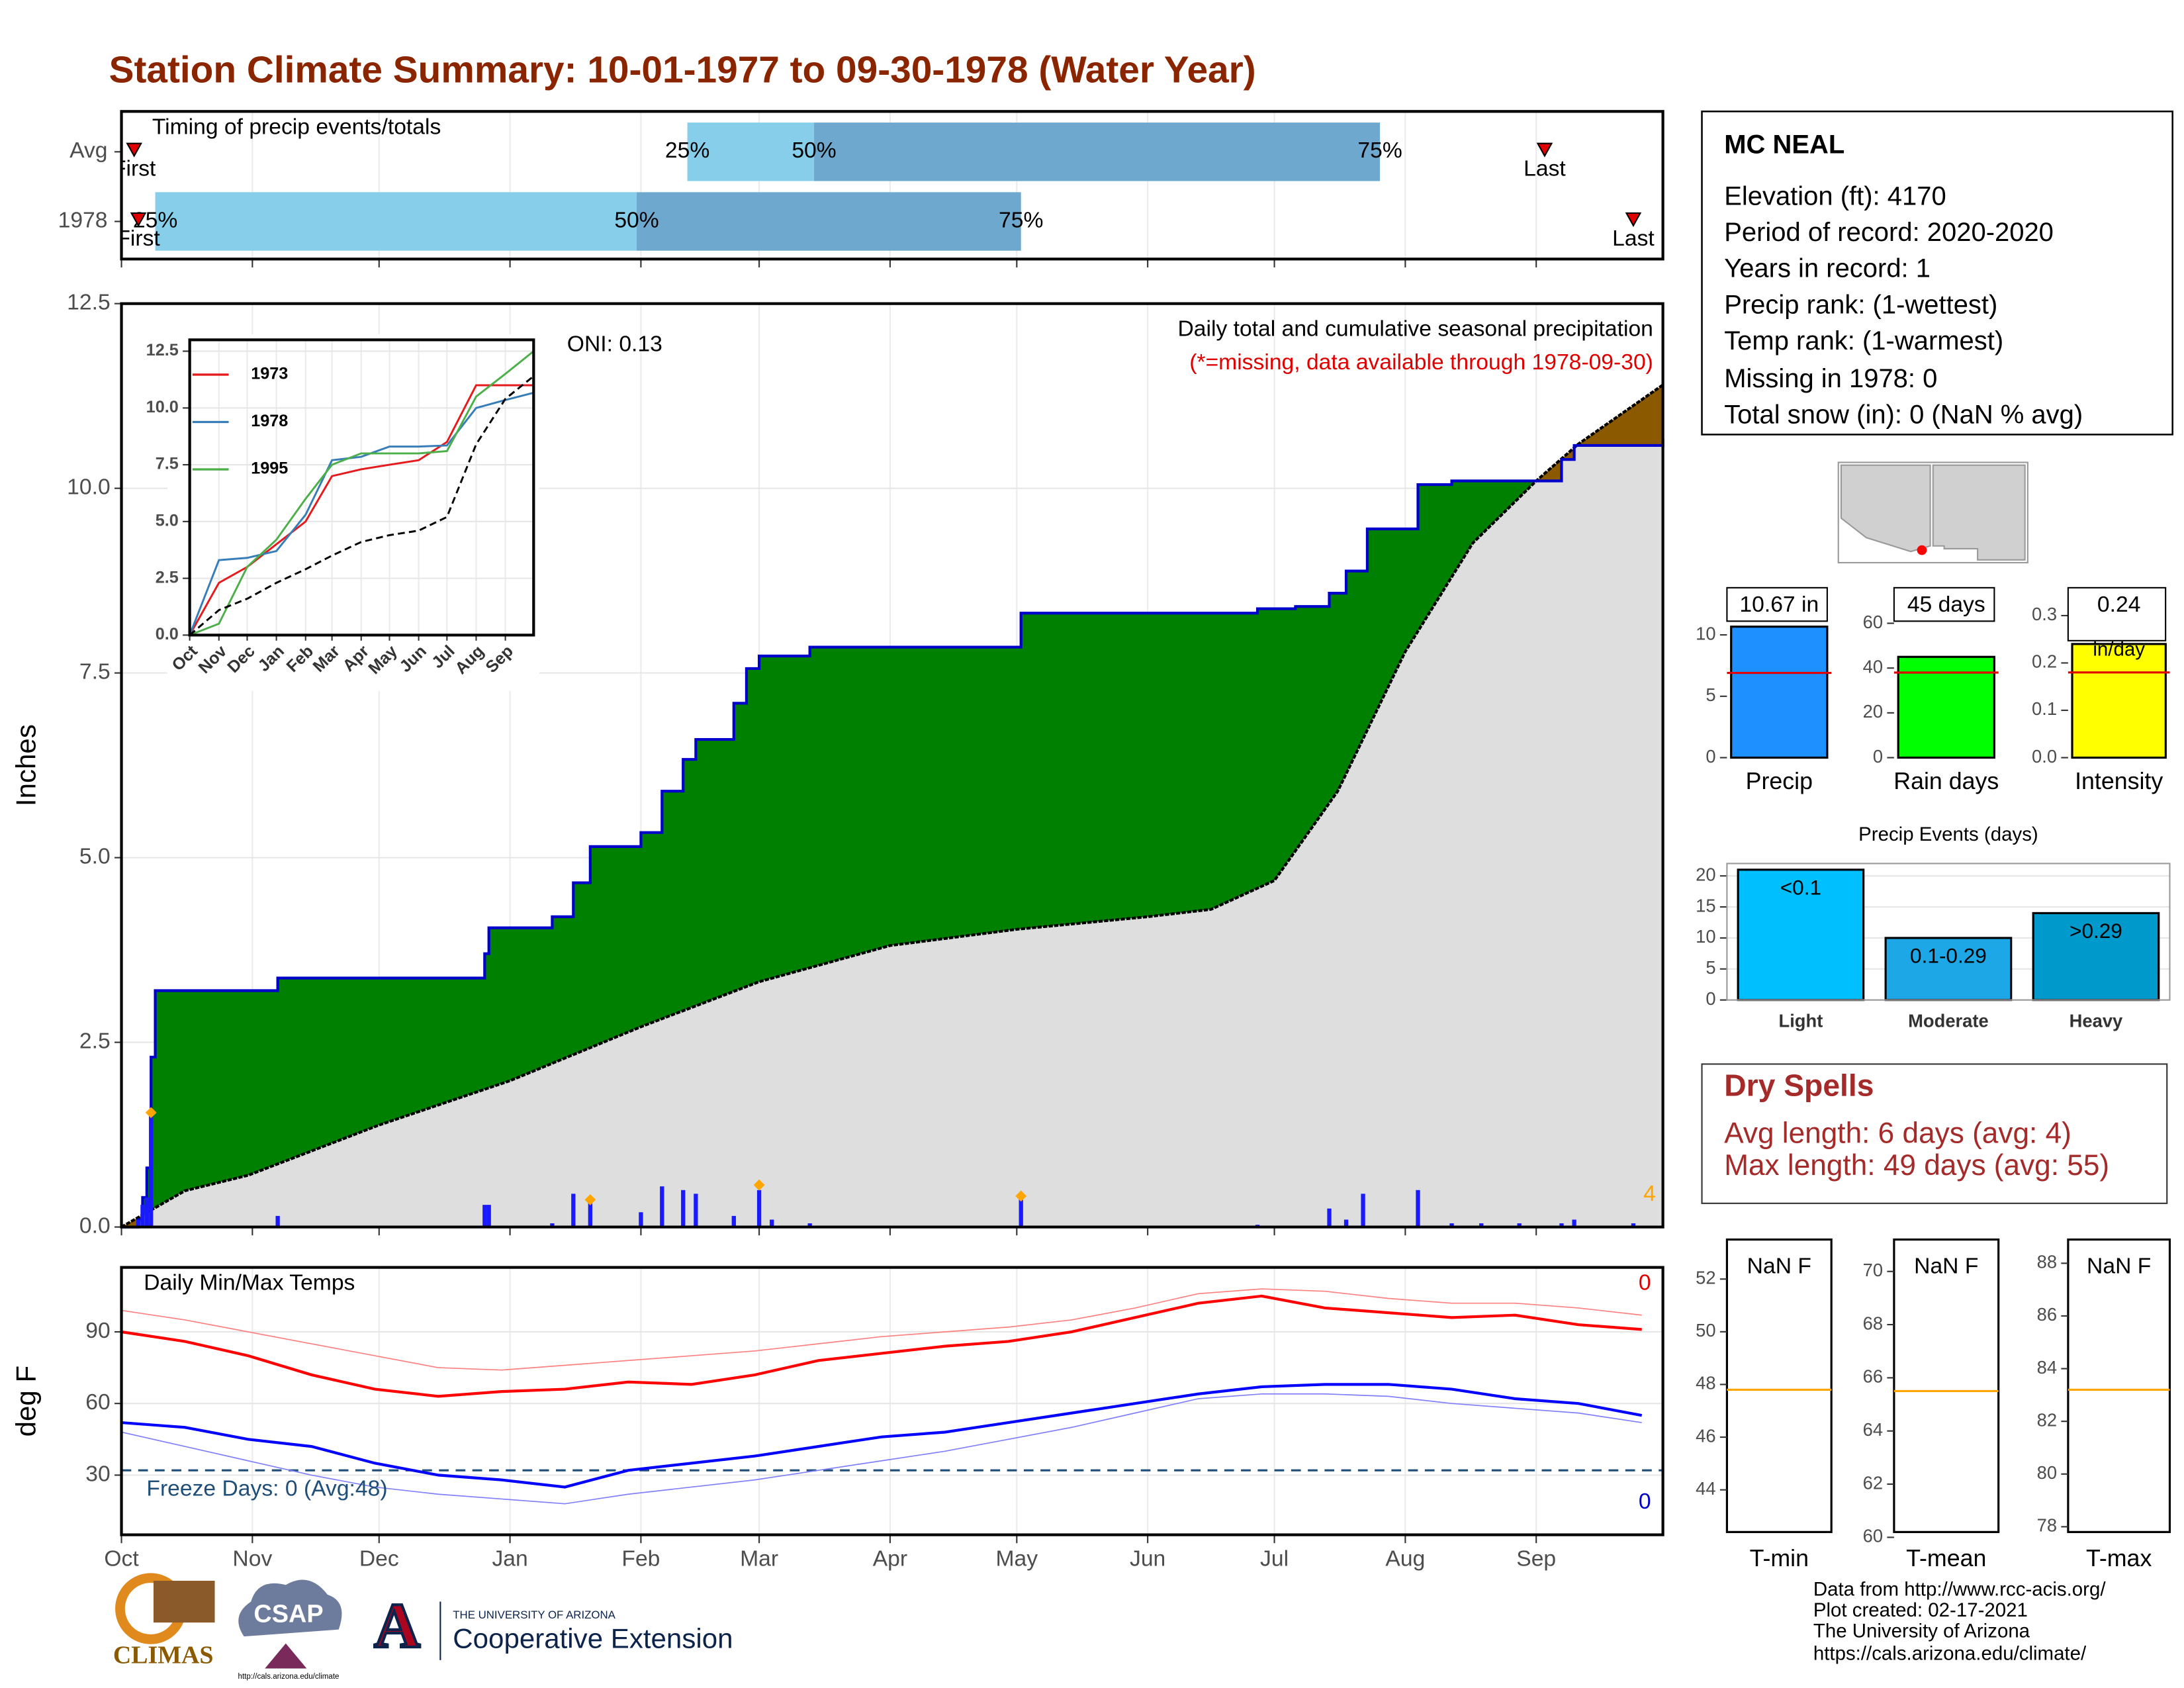 The height and width of the screenshot is (1688, 2184). What do you see at coordinates (138, 238) in the screenshot?
I see `event-label: First` at bounding box center [138, 238].